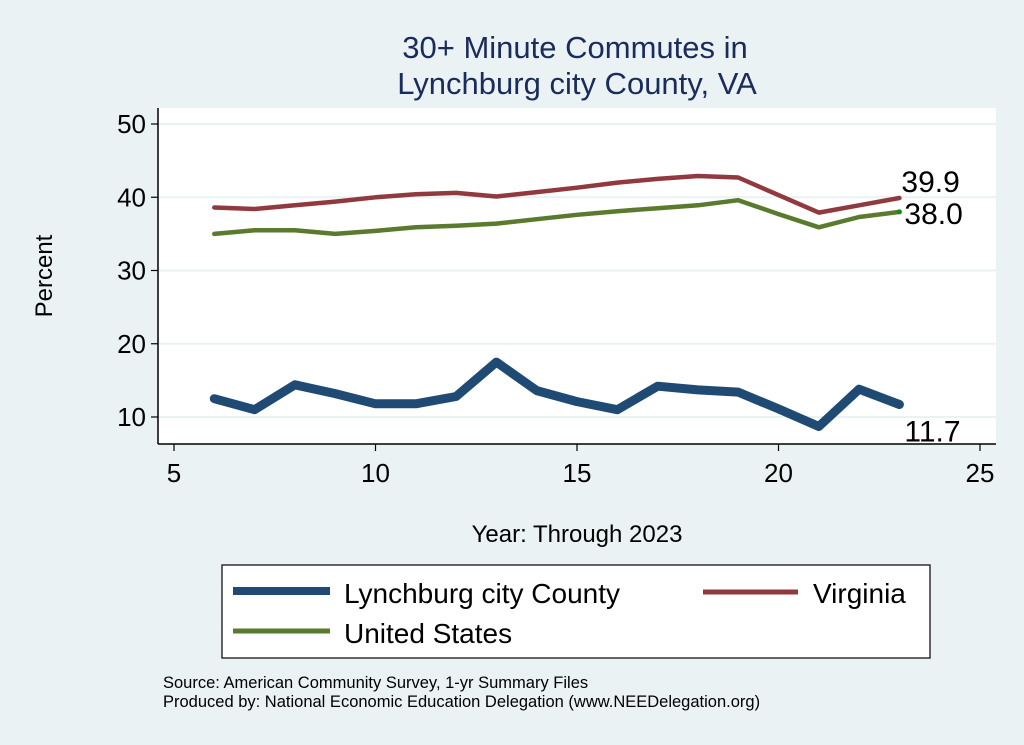  What do you see at coordinates (933, 214) in the screenshot?
I see `end-label-united-states: 38.0` at bounding box center [933, 214].